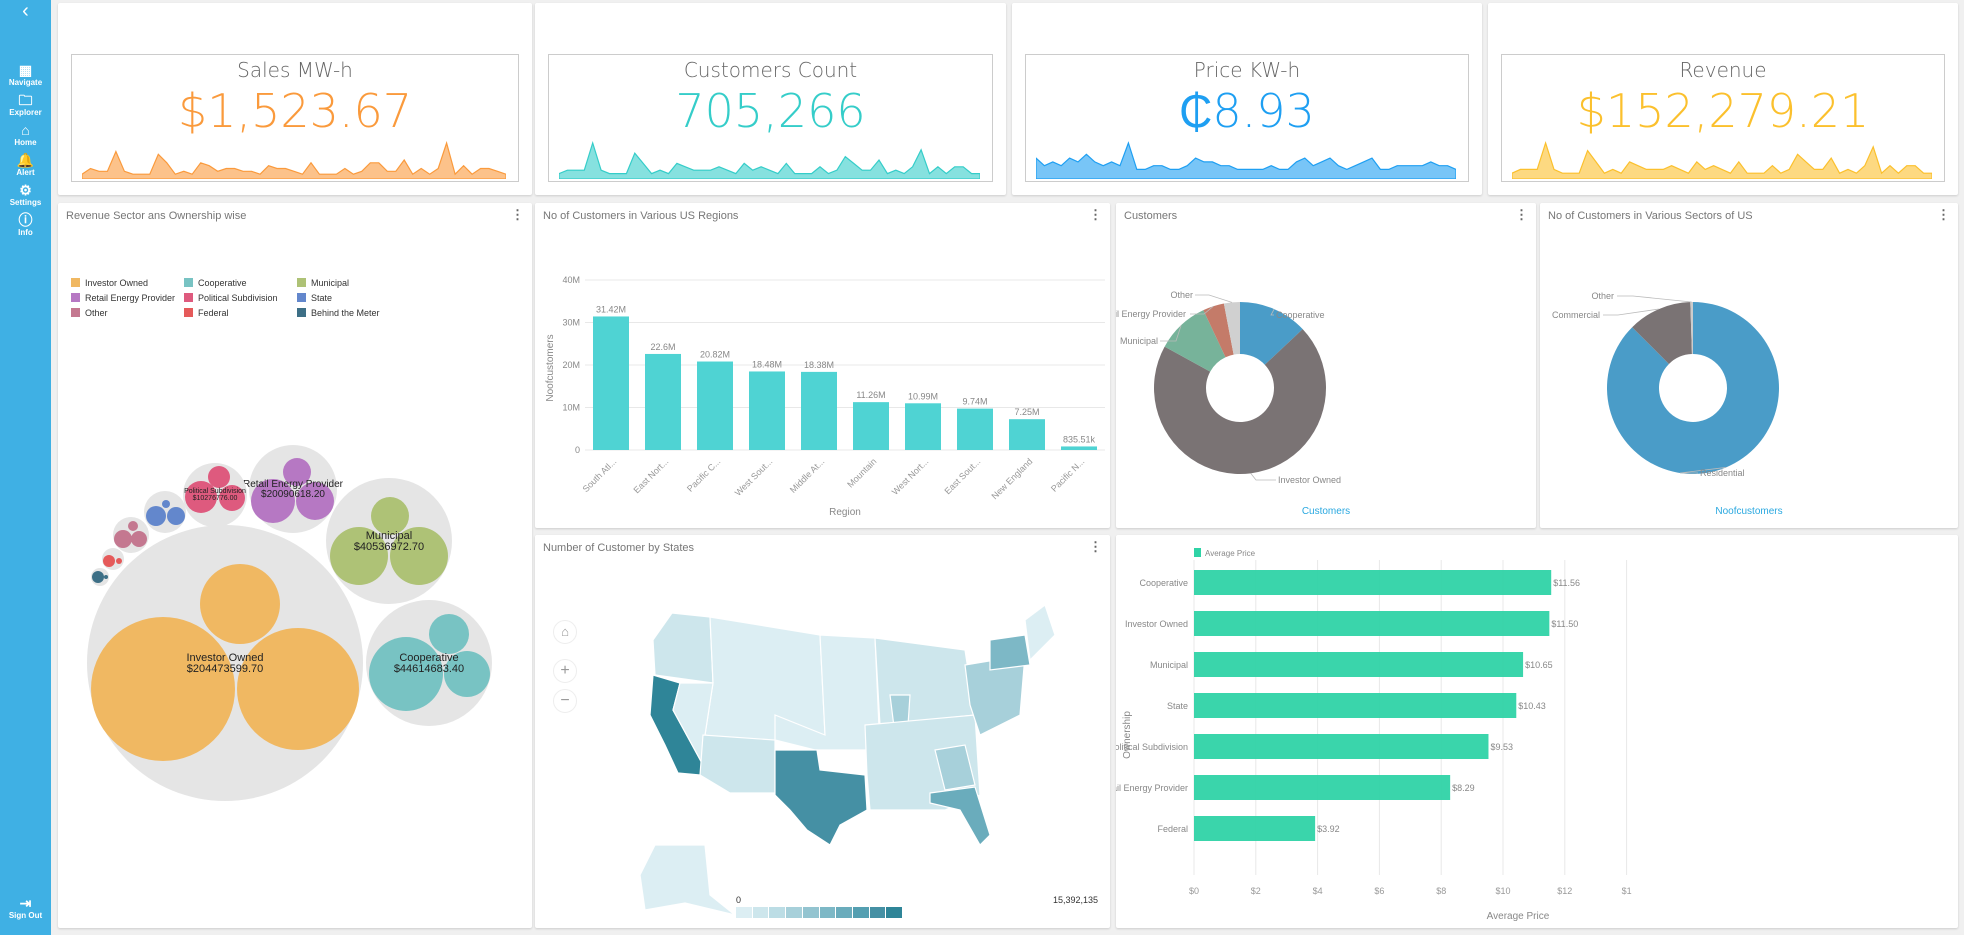  I want to click on legend-item: Political Subdivision, so click(240, 298).